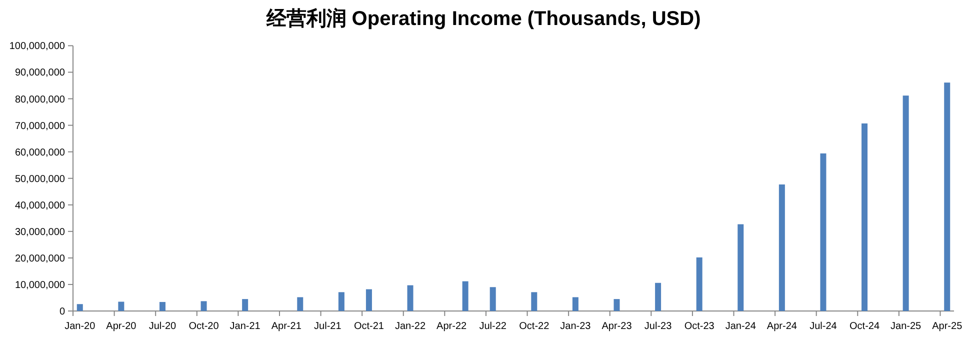 The height and width of the screenshot is (343, 967). What do you see at coordinates (40, 206) in the screenshot?
I see `y-tick-label: 40,000,000` at bounding box center [40, 206].